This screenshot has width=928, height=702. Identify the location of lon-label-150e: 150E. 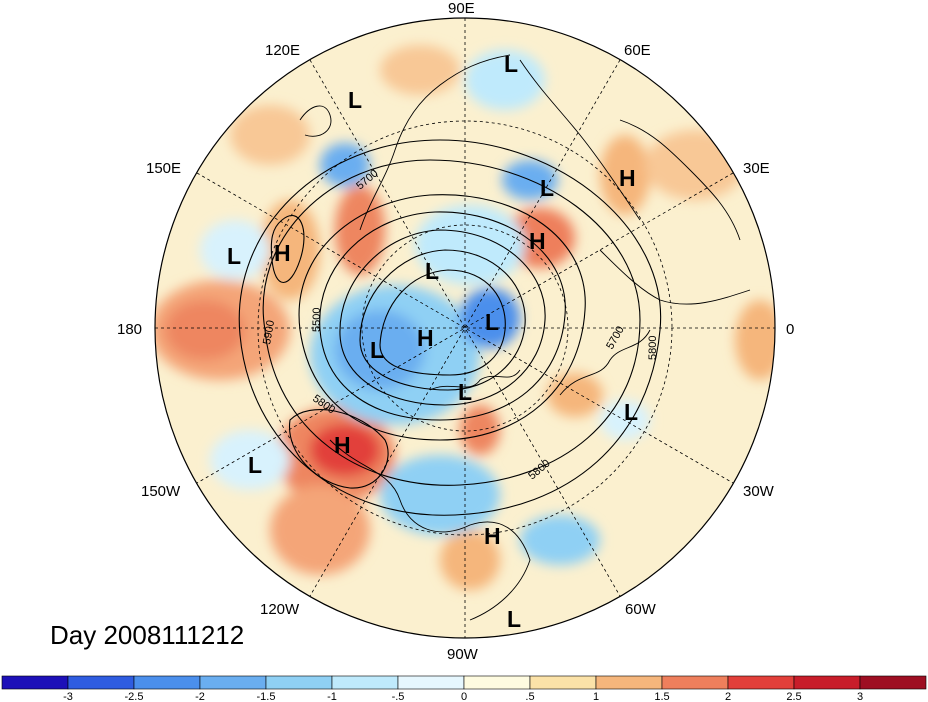
(163, 168).